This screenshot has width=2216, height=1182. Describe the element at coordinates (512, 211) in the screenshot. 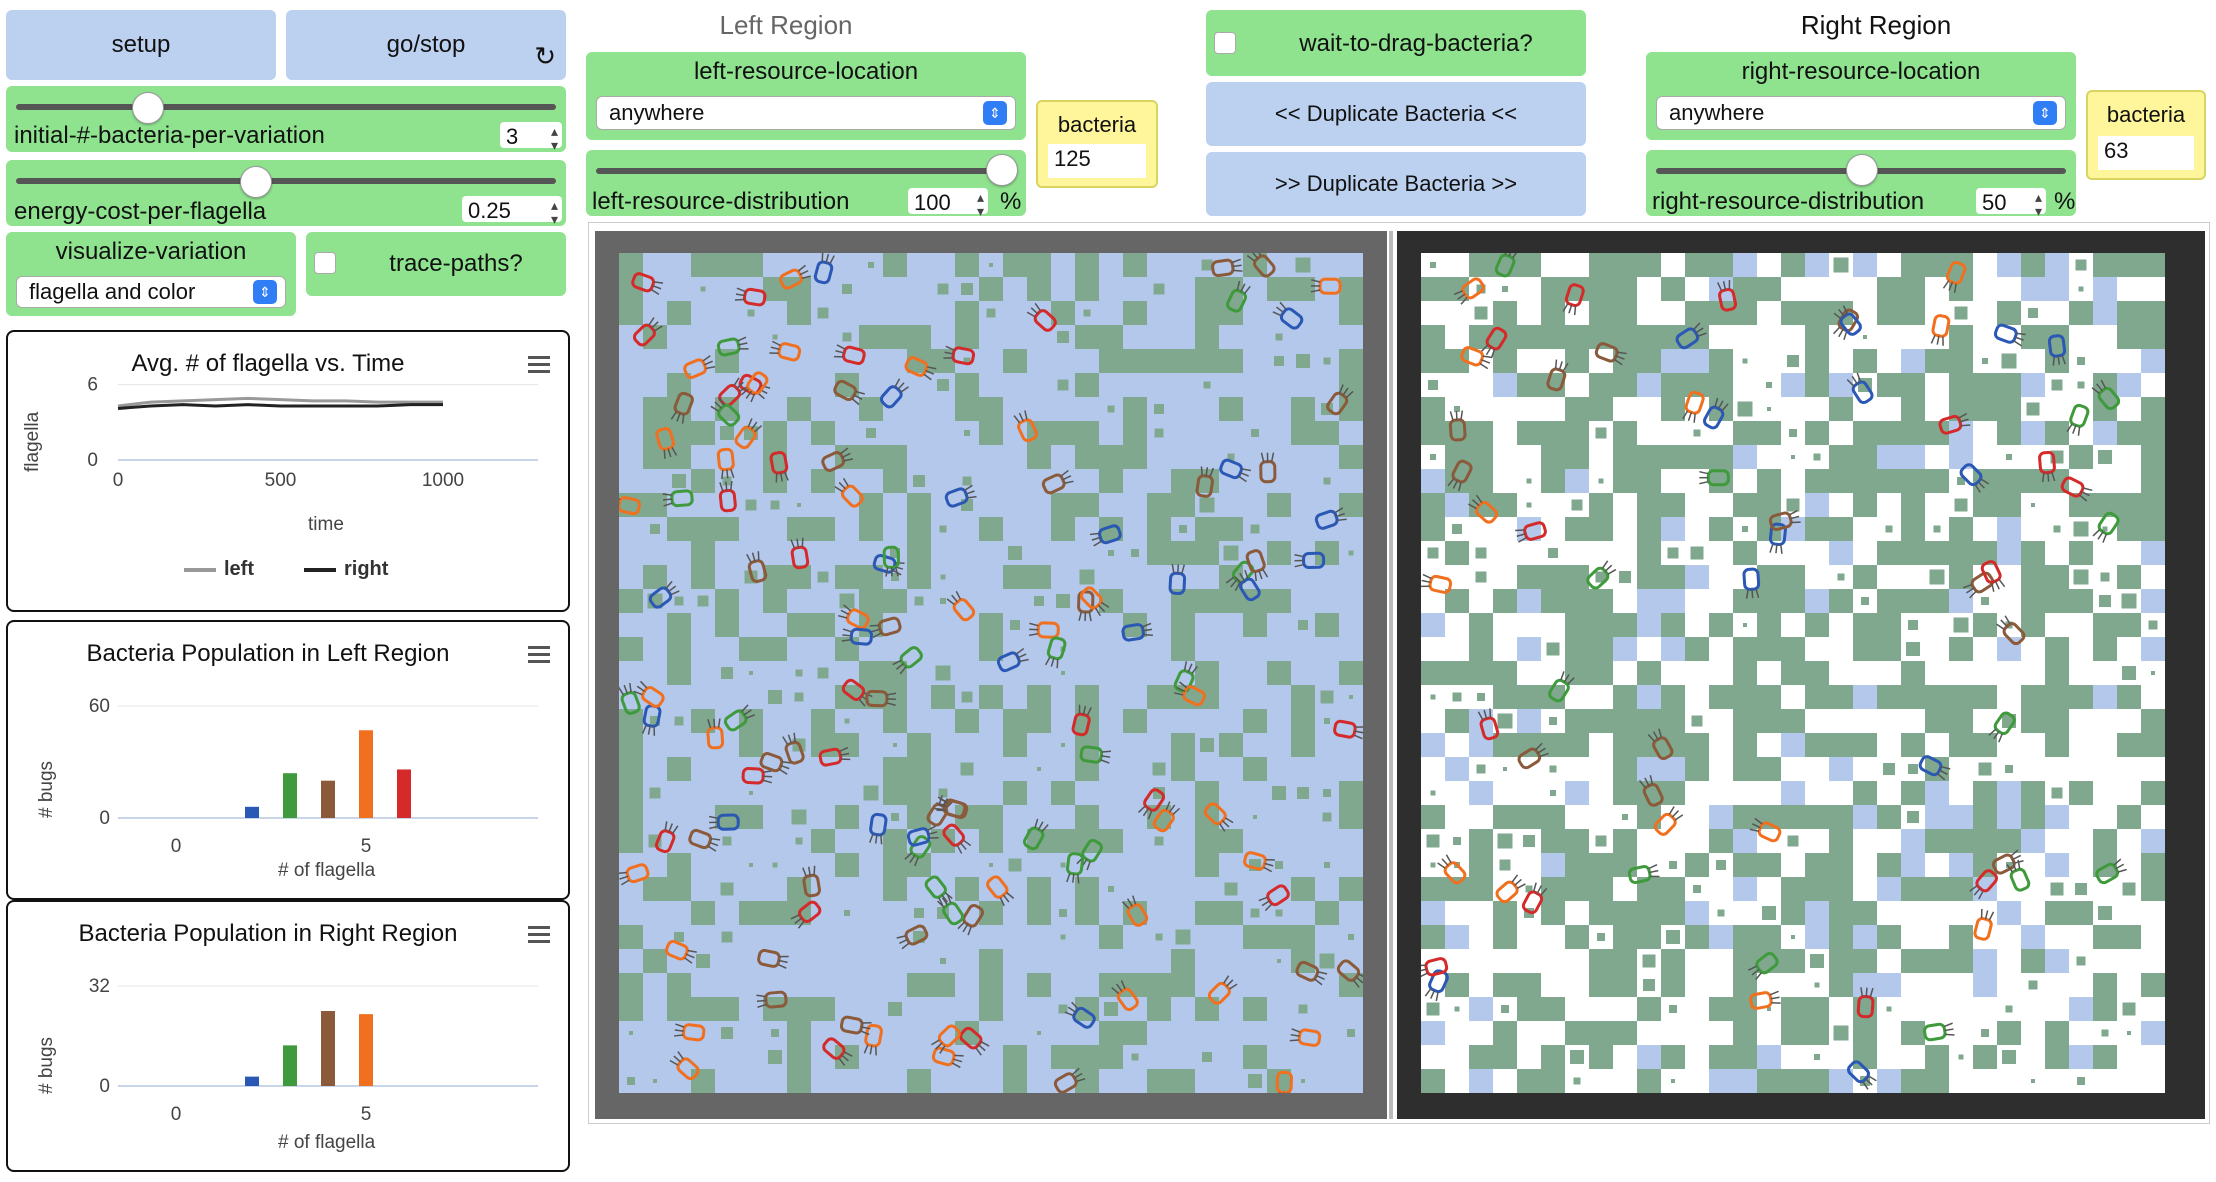

I see `energy-value-field: 0.25 ▴ ▾` at that location.